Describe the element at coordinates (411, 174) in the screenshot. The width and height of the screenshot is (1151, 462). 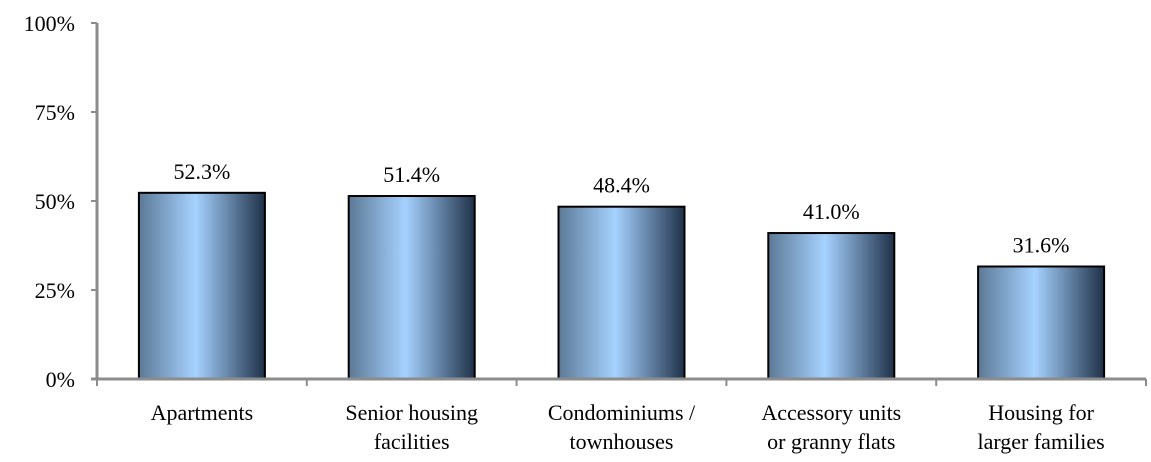
I see `value-label-1: 51.4%` at that location.